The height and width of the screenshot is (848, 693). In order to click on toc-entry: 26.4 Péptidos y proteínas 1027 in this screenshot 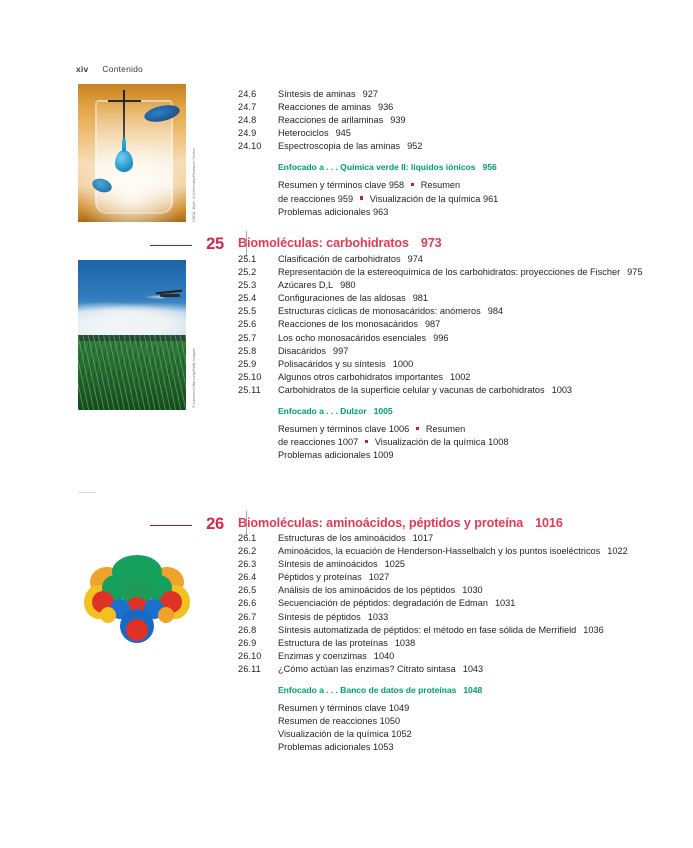, I will do `click(448, 577)`.